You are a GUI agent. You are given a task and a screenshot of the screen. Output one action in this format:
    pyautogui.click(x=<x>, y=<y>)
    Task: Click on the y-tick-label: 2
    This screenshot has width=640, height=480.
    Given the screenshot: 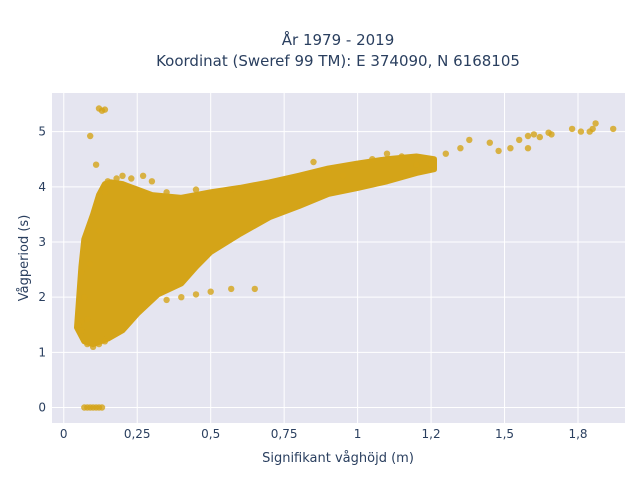 What is the action you would take?
    pyautogui.click(x=42, y=297)
    